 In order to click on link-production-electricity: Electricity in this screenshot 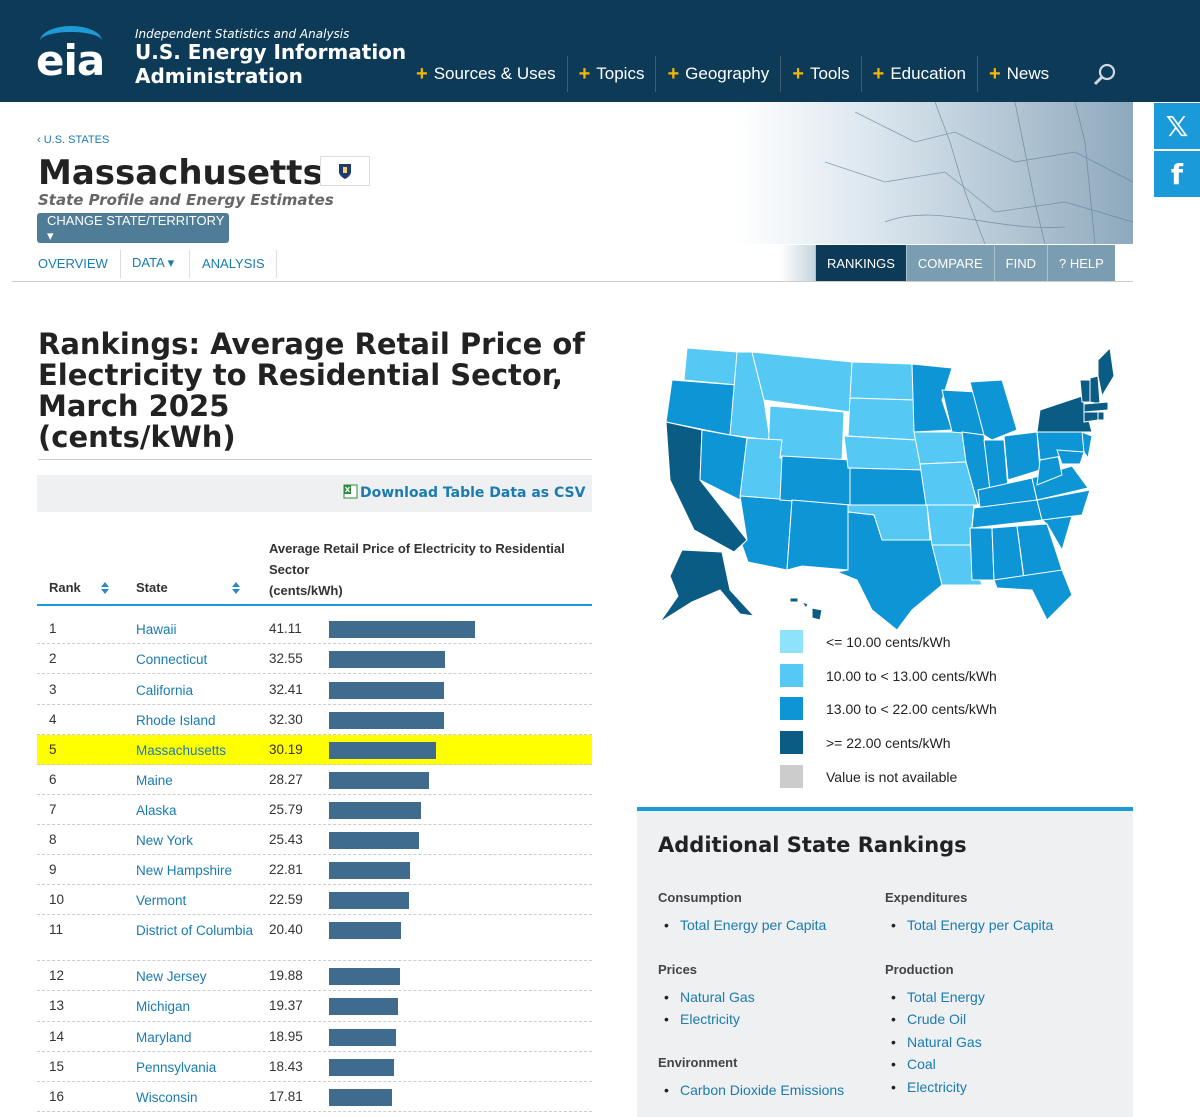, I will do `click(929, 1087)`.